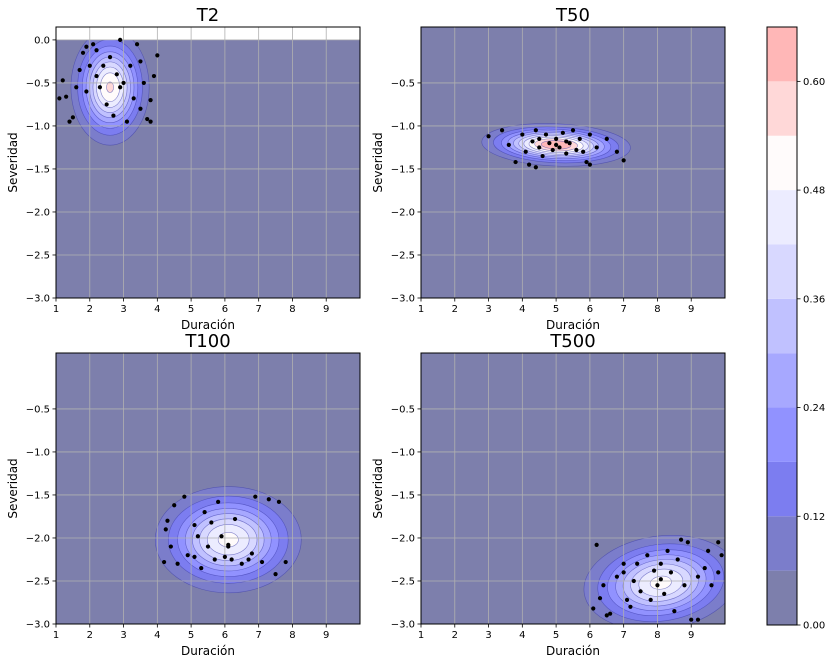  What do you see at coordinates (623, 309) in the screenshot?
I see `x-tick-label: 7` at bounding box center [623, 309].